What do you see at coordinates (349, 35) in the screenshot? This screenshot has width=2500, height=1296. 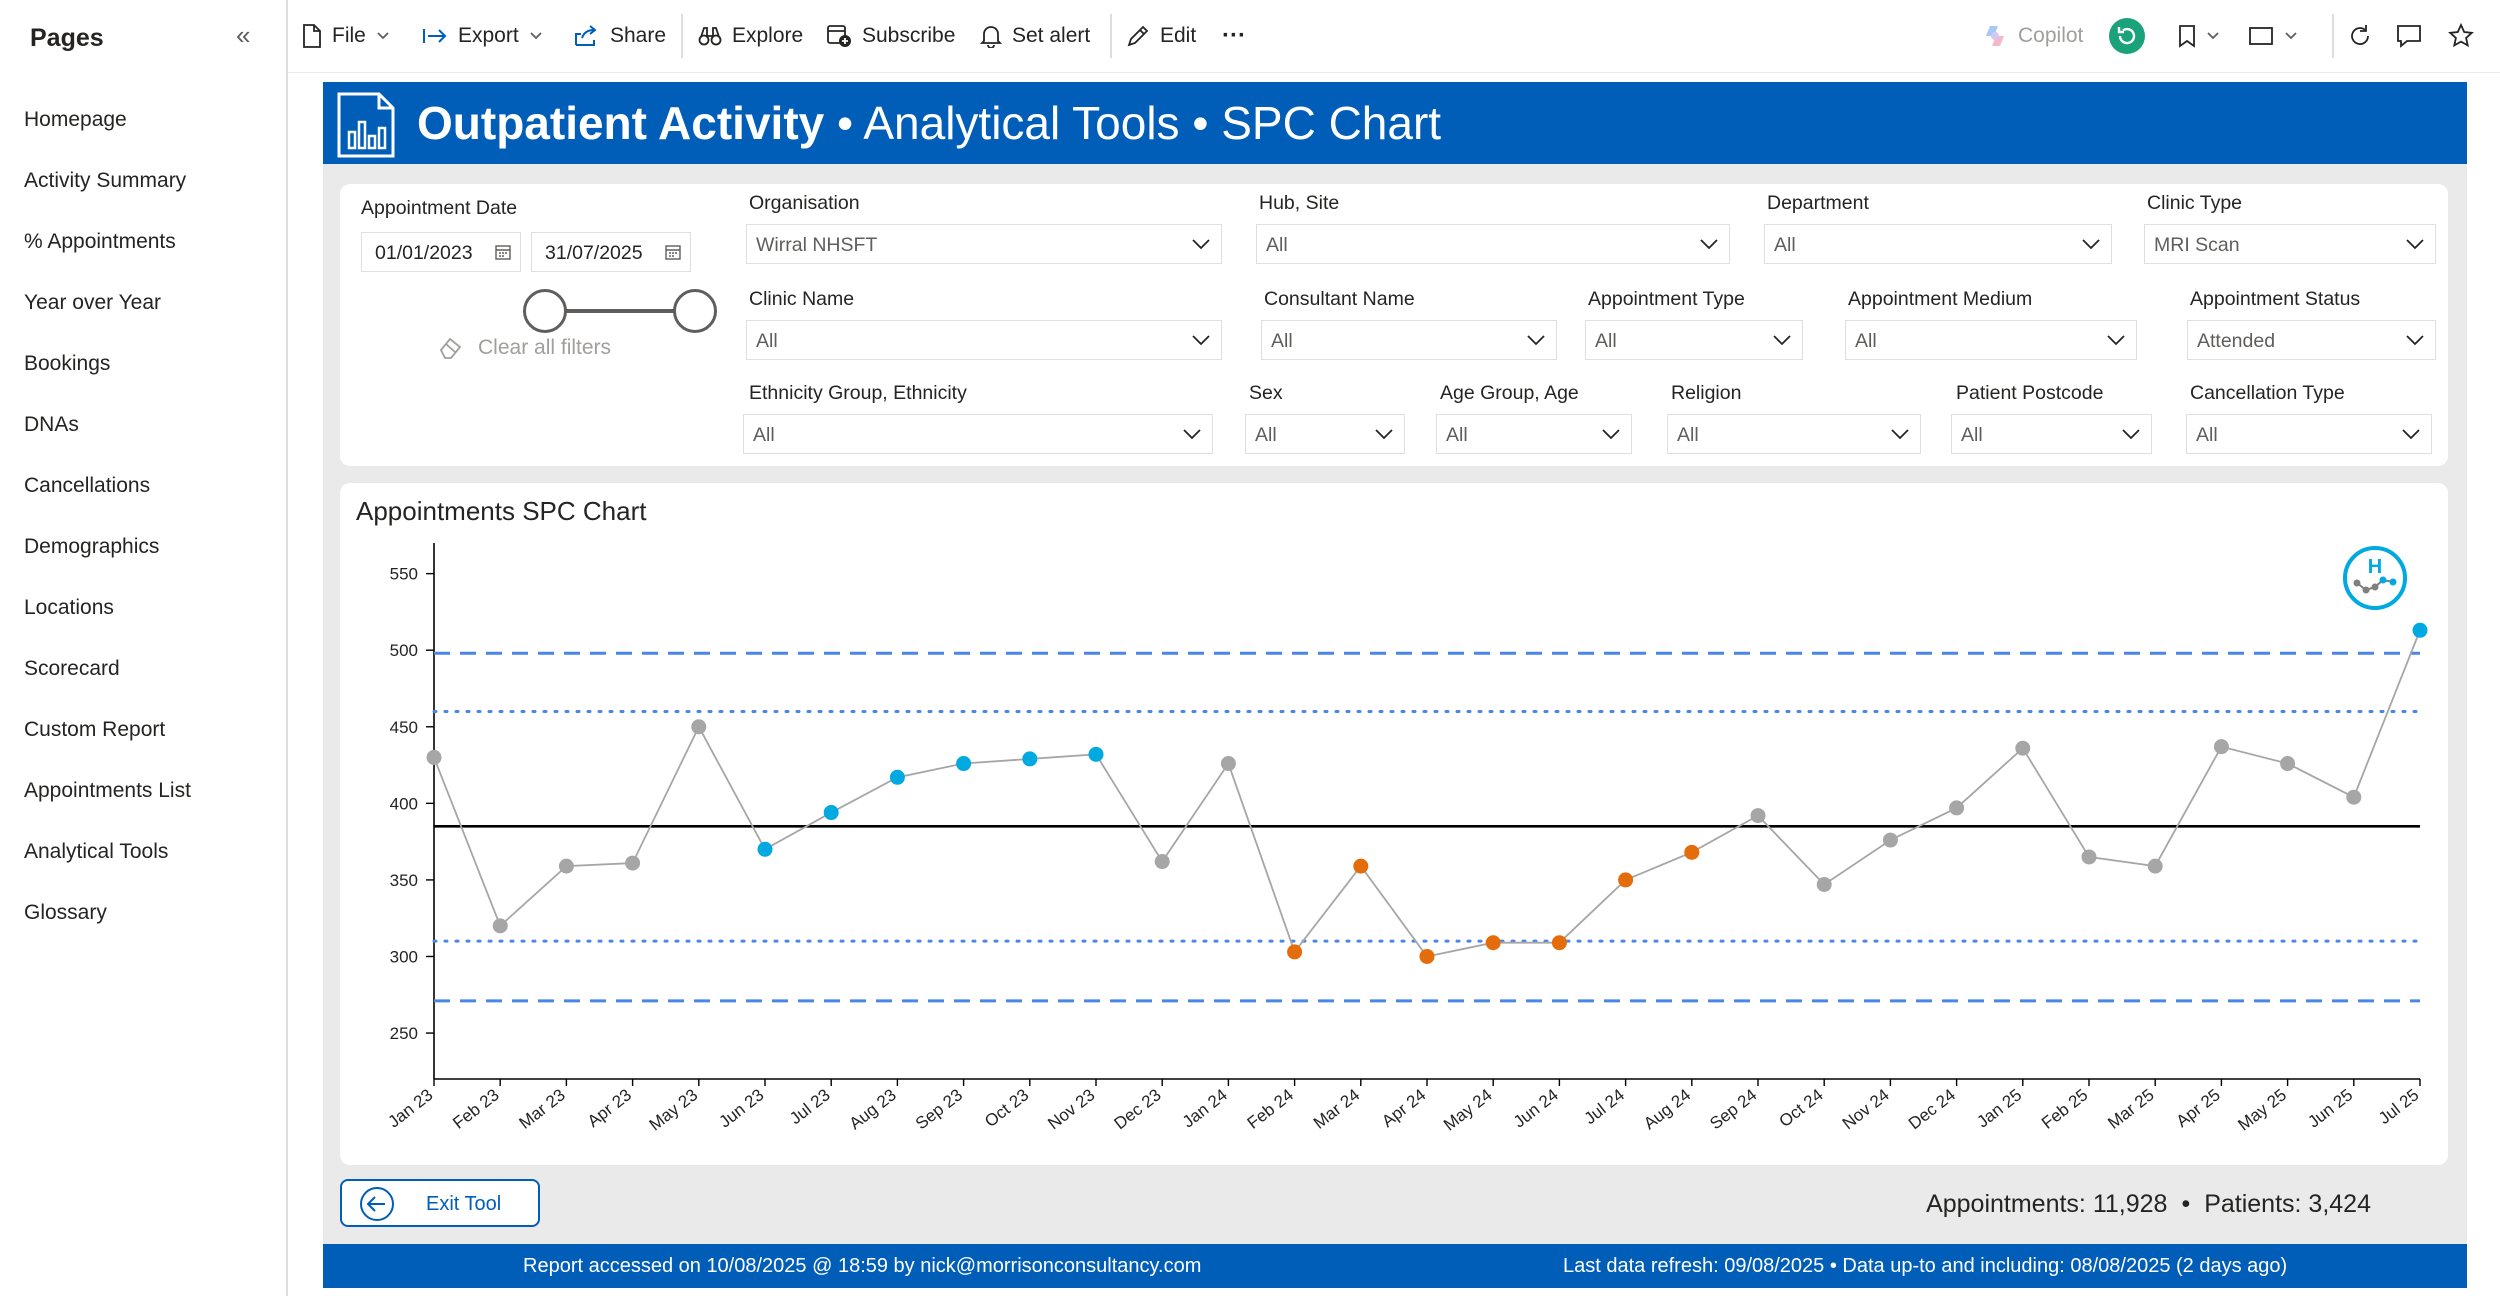 I see `file-label: File` at bounding box center [349, 35].